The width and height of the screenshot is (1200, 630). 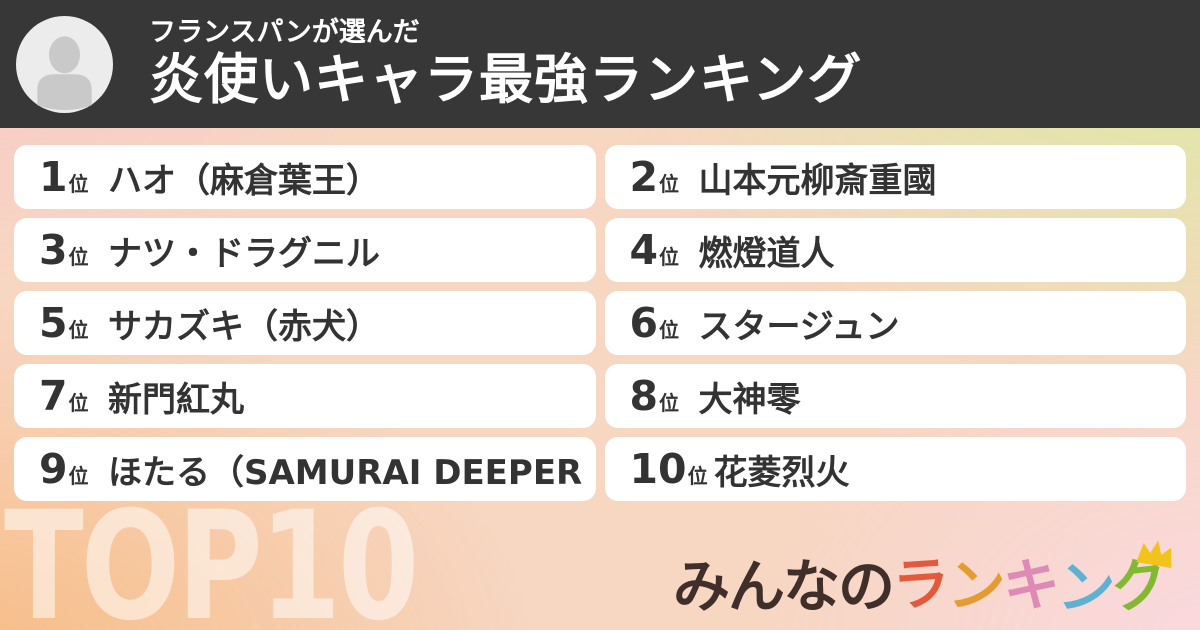 I want to click on logo-char: の, so click(x=866, y=587).